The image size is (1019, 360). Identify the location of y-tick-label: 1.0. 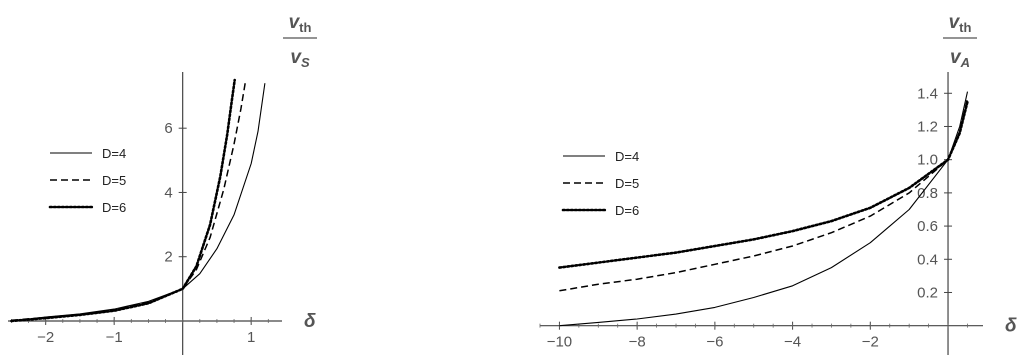
(927, 160).